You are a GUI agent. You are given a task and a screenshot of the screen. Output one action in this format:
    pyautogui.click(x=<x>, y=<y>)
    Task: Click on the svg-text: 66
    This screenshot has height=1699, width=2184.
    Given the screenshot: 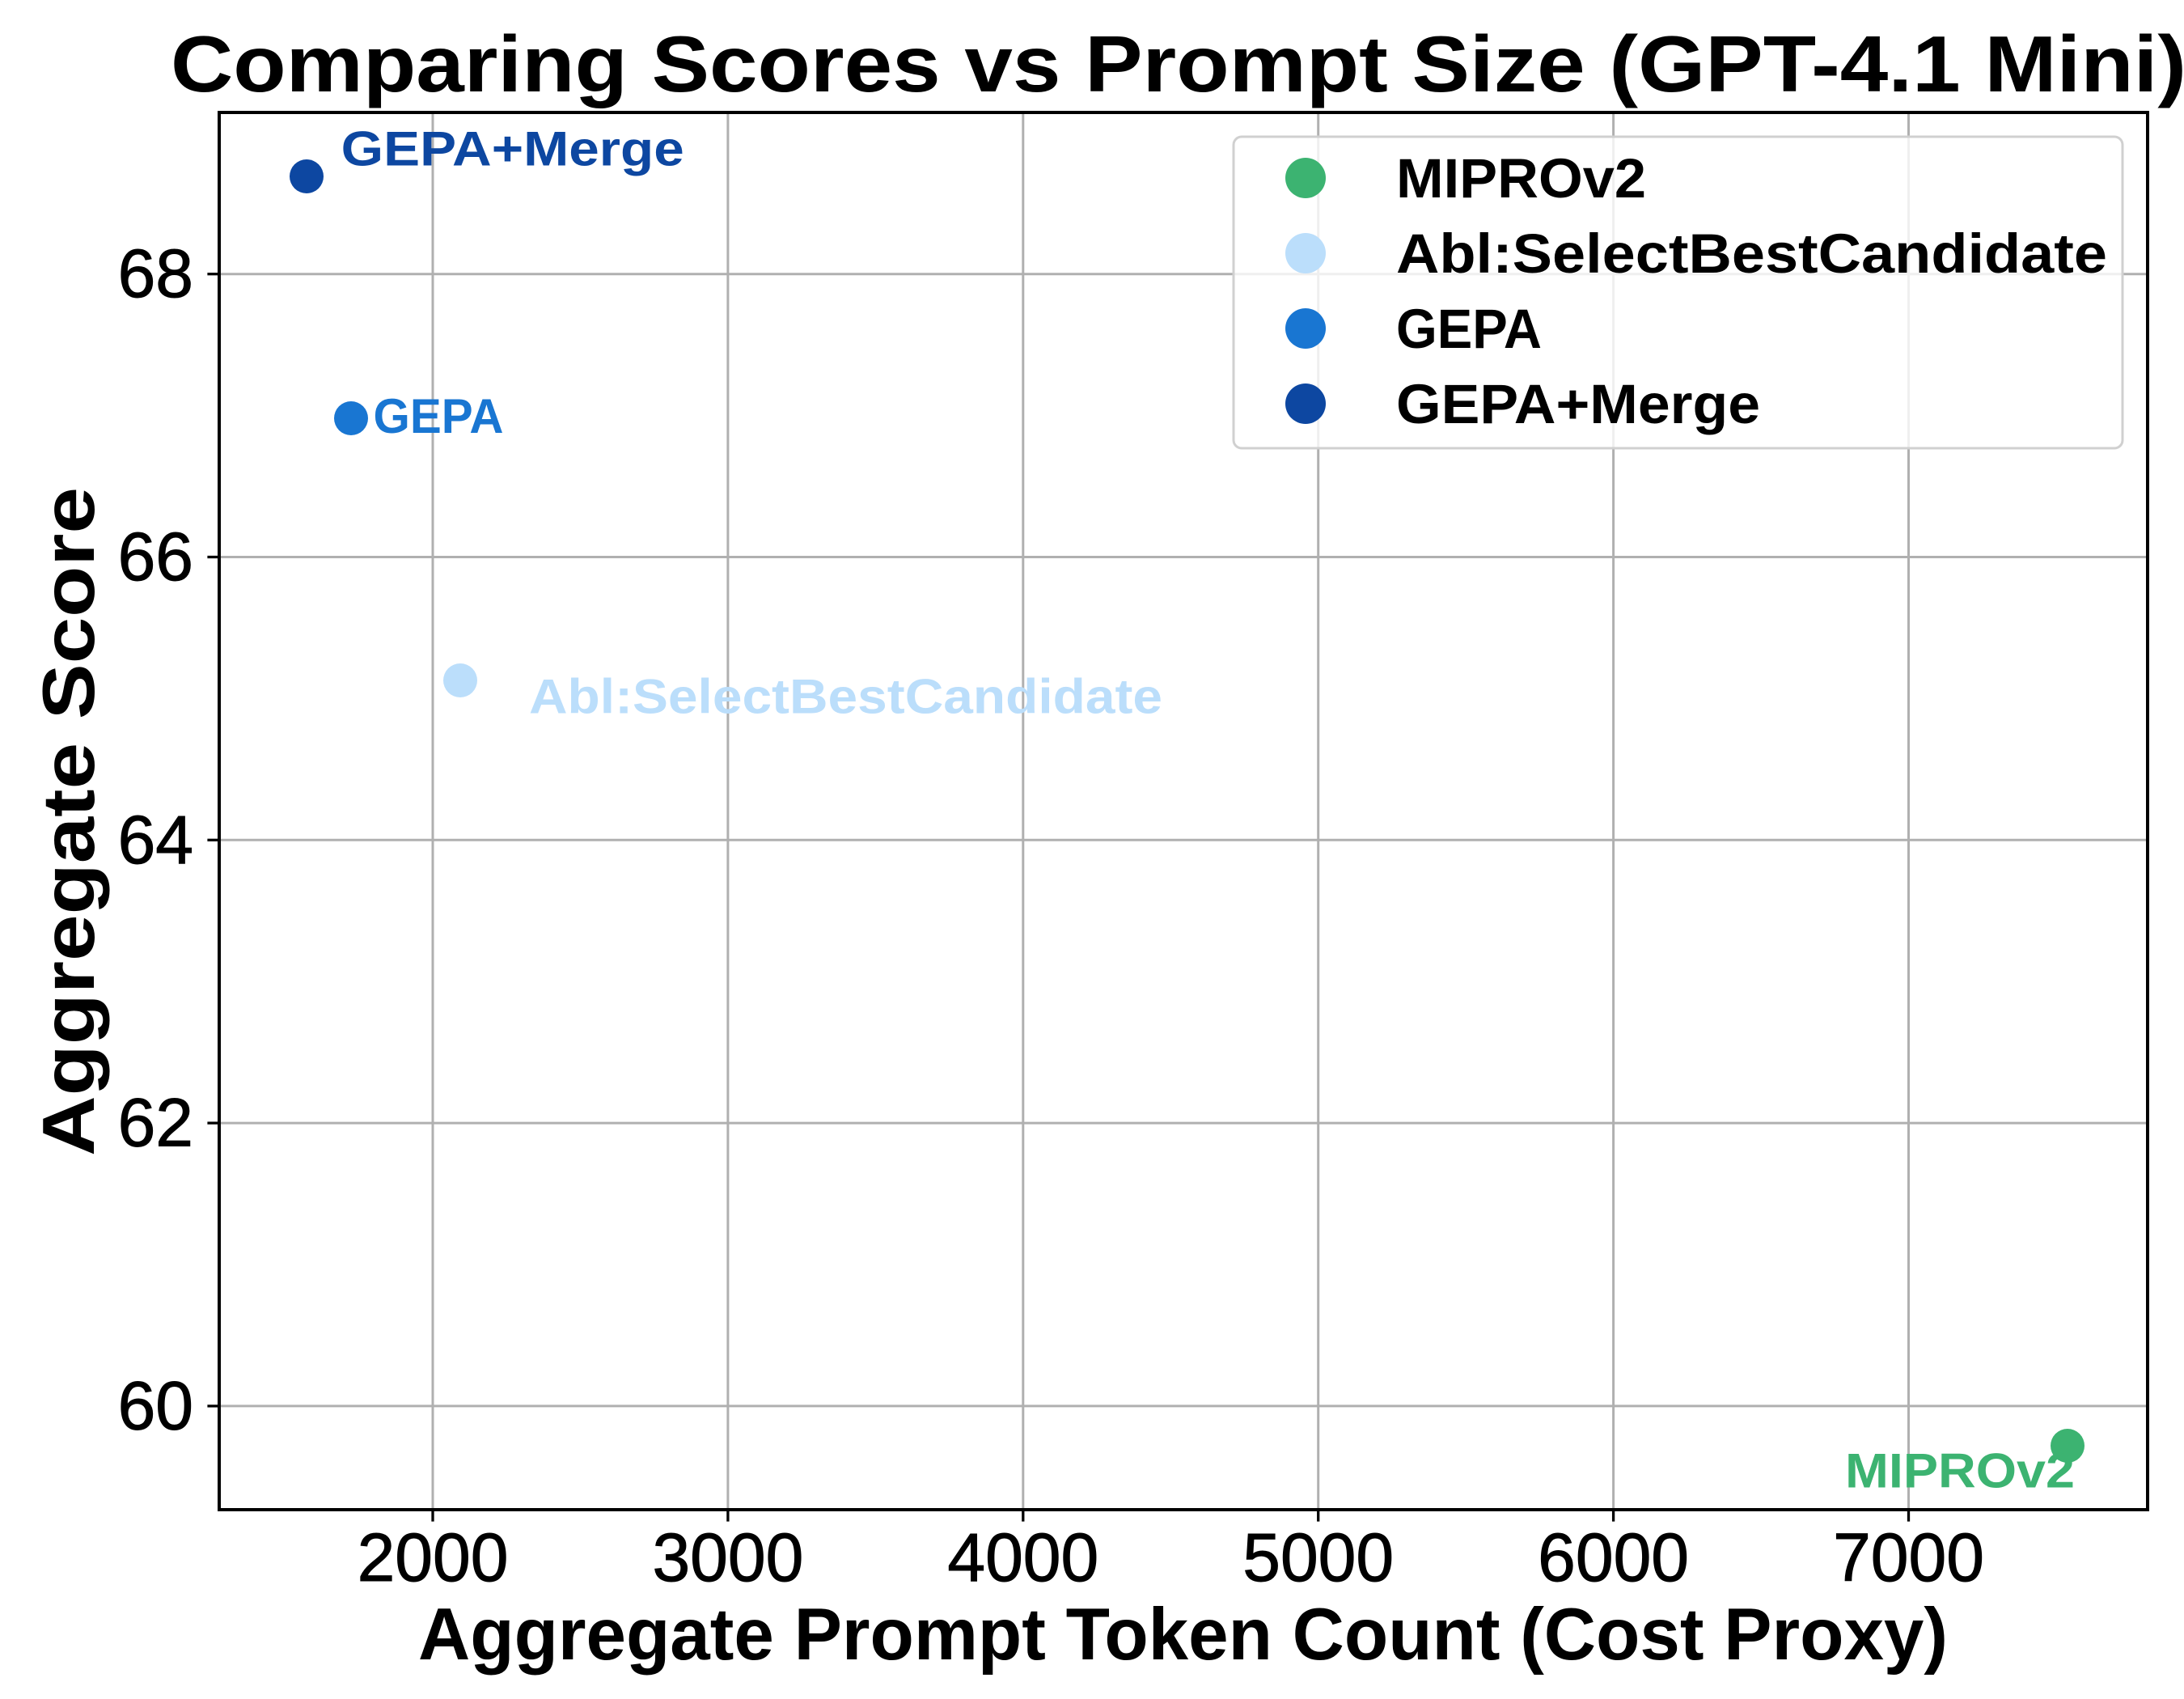 What is the action you would take?
    pyautogui.click(x=155, y=557)
    